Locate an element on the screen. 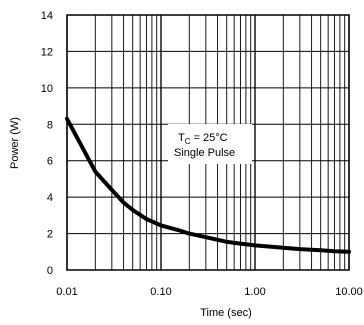 The image size is (364, 325). y-tick-labels: 0 2 4 6 8 10 12 14 is located at coordinates (47, 143).